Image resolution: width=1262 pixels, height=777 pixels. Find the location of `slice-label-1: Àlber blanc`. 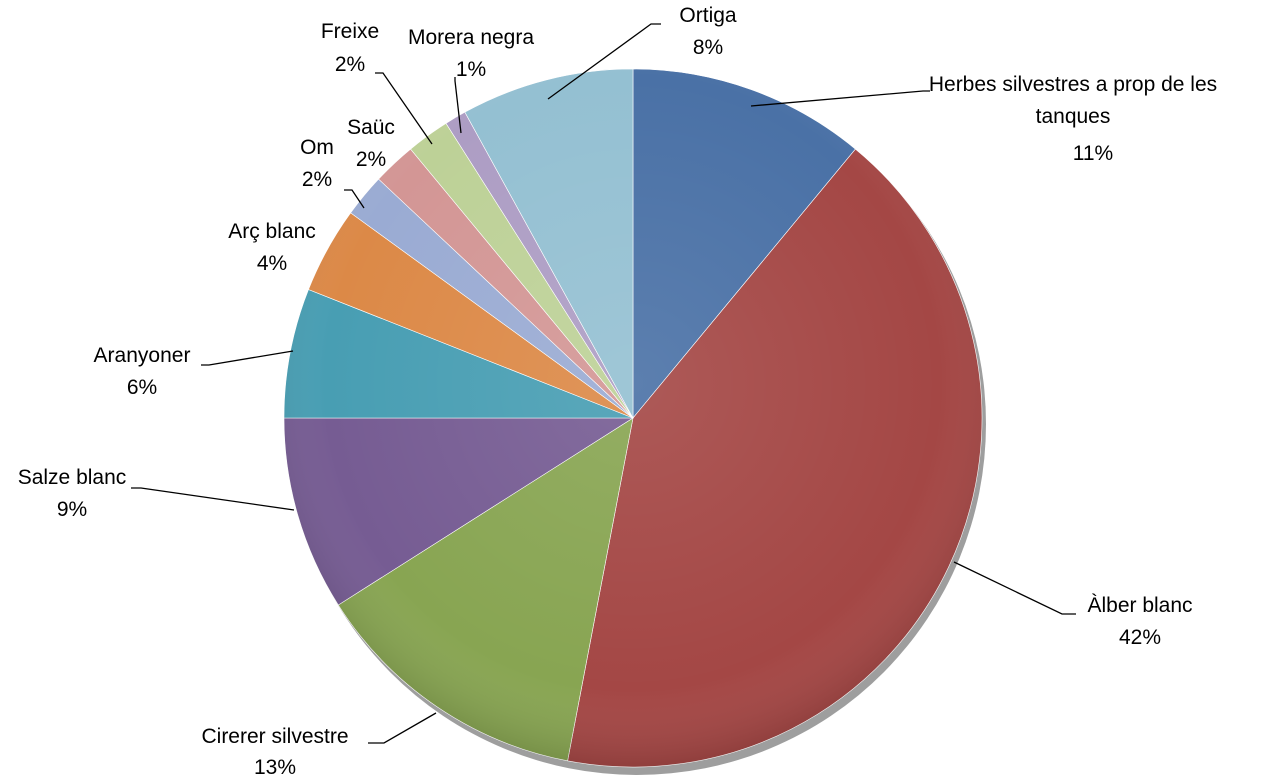

slice-label-1: Àlber blanc is located at coordinates (1139, 605).